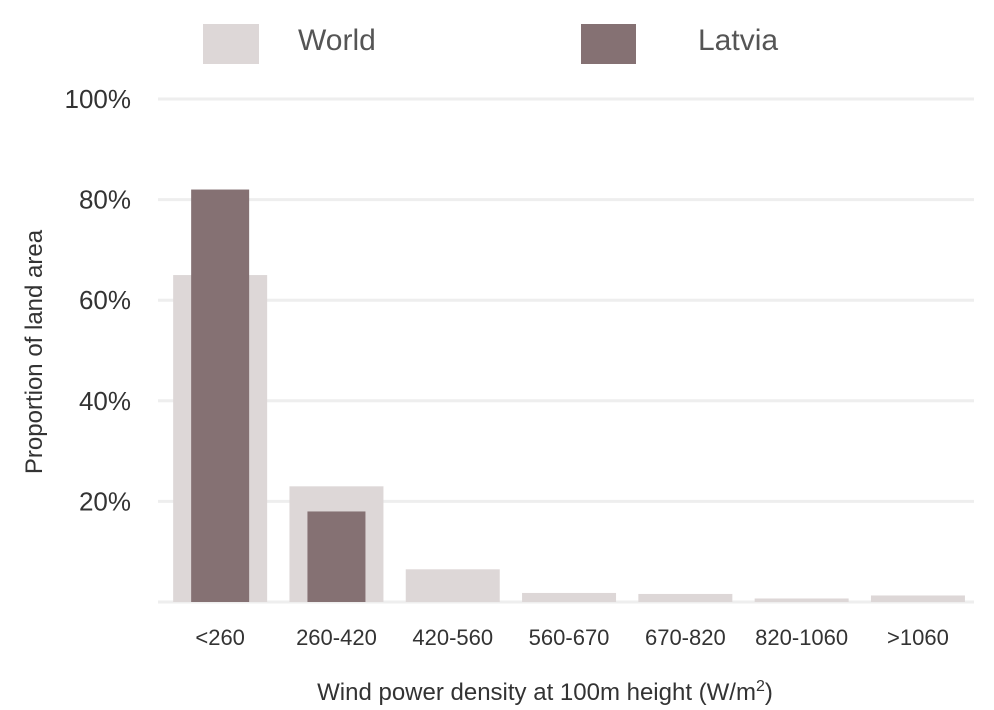 The width and height of the screenshot is (994, 710). Describe the element at coordinates (231, 44) in the screenshot. I see `legend-swatch-world` at that location.